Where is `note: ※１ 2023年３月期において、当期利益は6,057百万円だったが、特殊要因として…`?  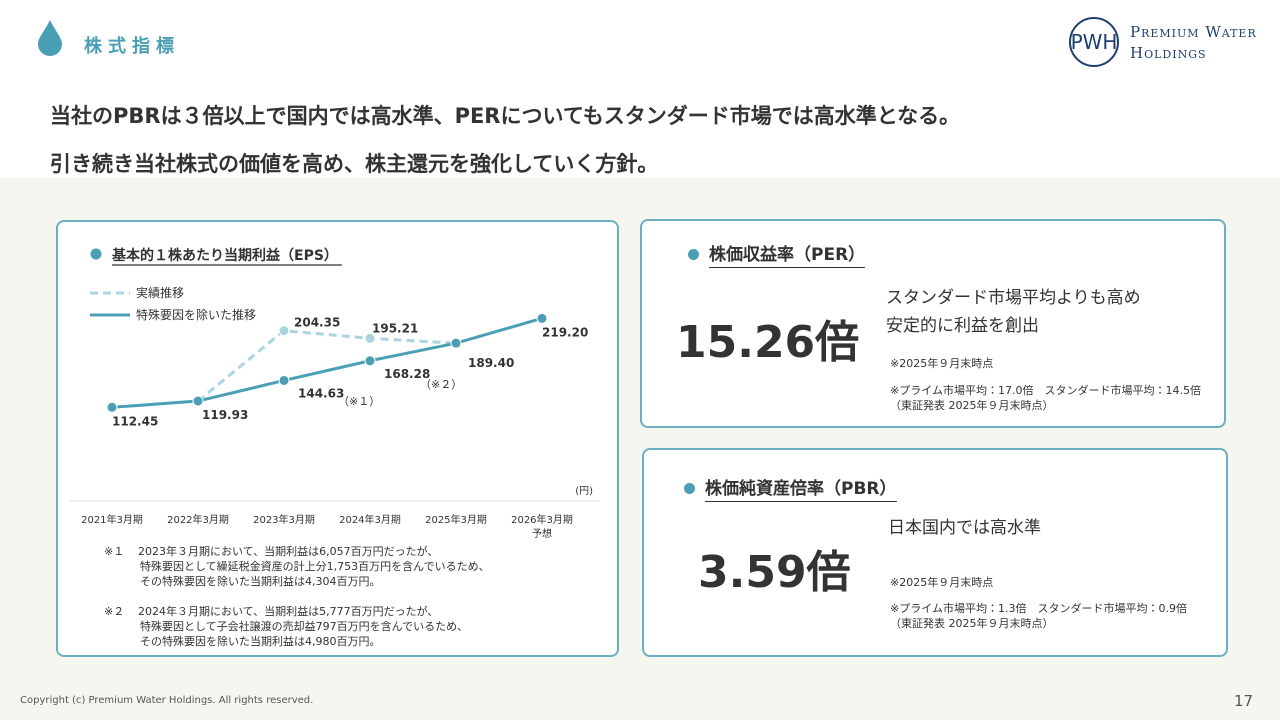 note: ※１ 2023年３月期において、当期利益は6,057百万円だったが、特殊要因として… is located at coordinates (297, 566).